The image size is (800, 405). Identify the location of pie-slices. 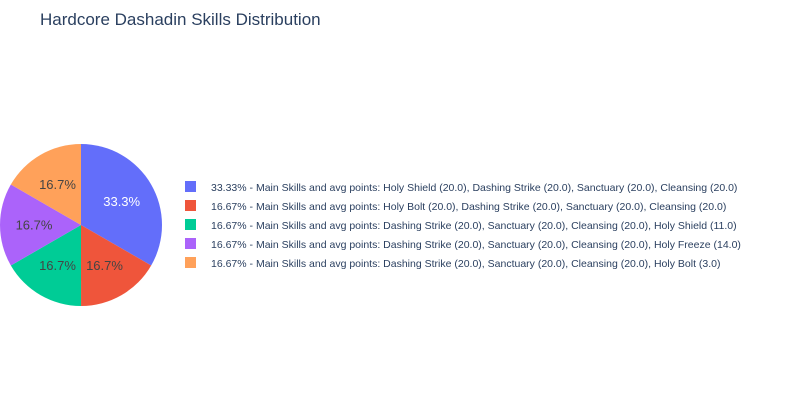
(81, 225).